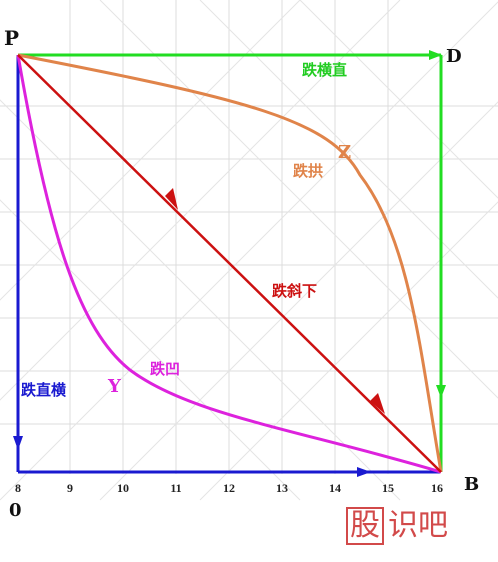 The height and width of the screenshot is (562, 498). I want to click on straight-then-horizontal-label: 跌直横, so click(44, 390).